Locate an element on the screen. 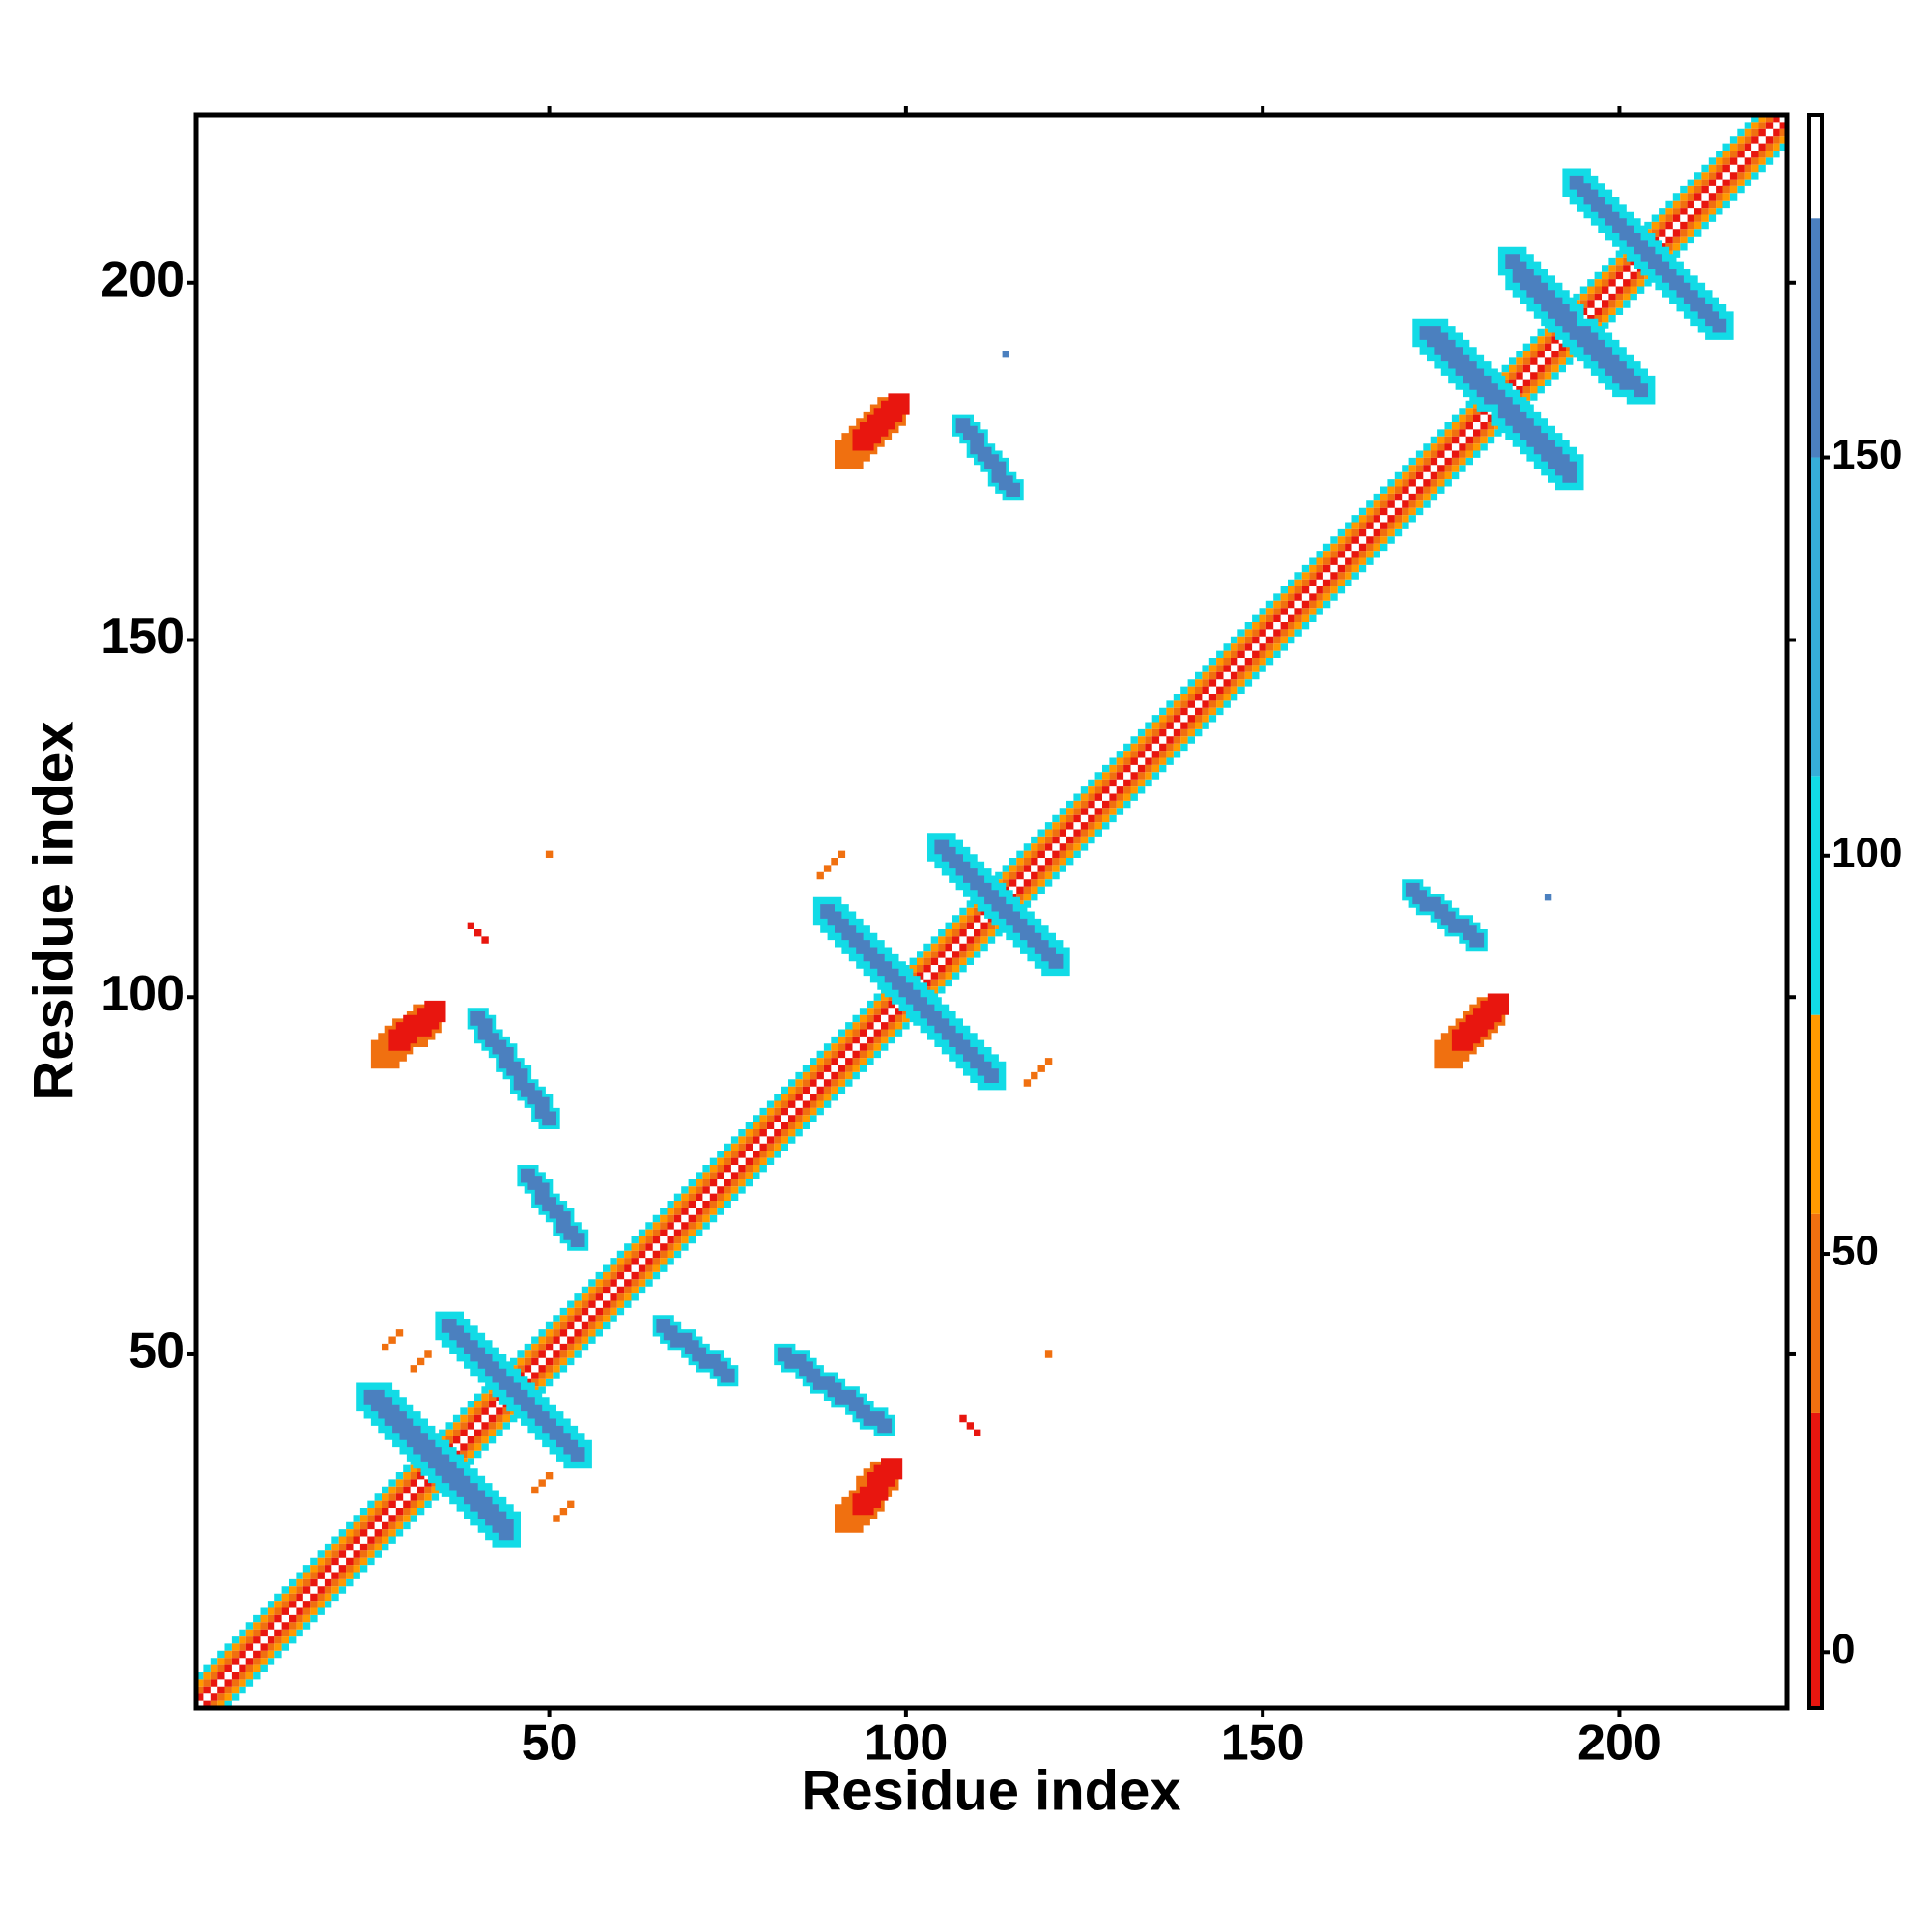  colorbar-tick-label: 0 is located at coordinates (1843, 1649).